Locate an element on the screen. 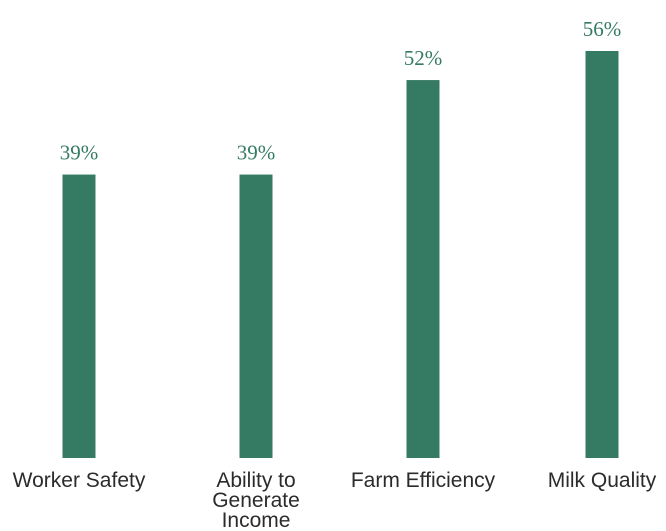 This screenshot has height=531, width=666. value-label-1: 39% is located at coordinates (256, 153).